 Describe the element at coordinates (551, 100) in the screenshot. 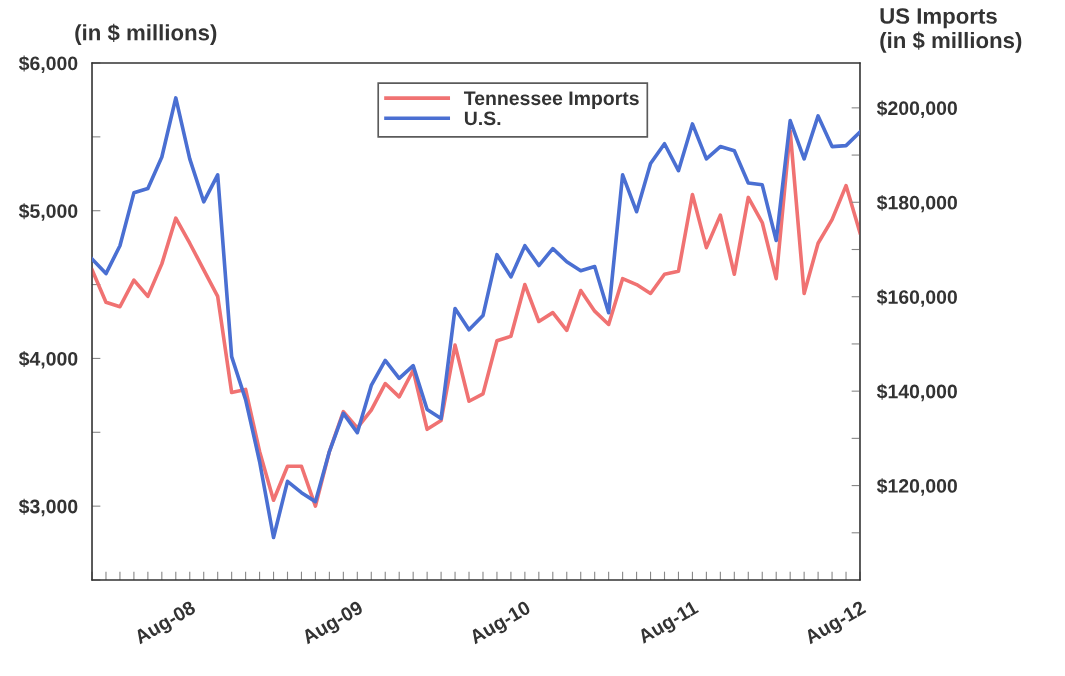

I see `legend-label: Tennessee Imports` at that location.